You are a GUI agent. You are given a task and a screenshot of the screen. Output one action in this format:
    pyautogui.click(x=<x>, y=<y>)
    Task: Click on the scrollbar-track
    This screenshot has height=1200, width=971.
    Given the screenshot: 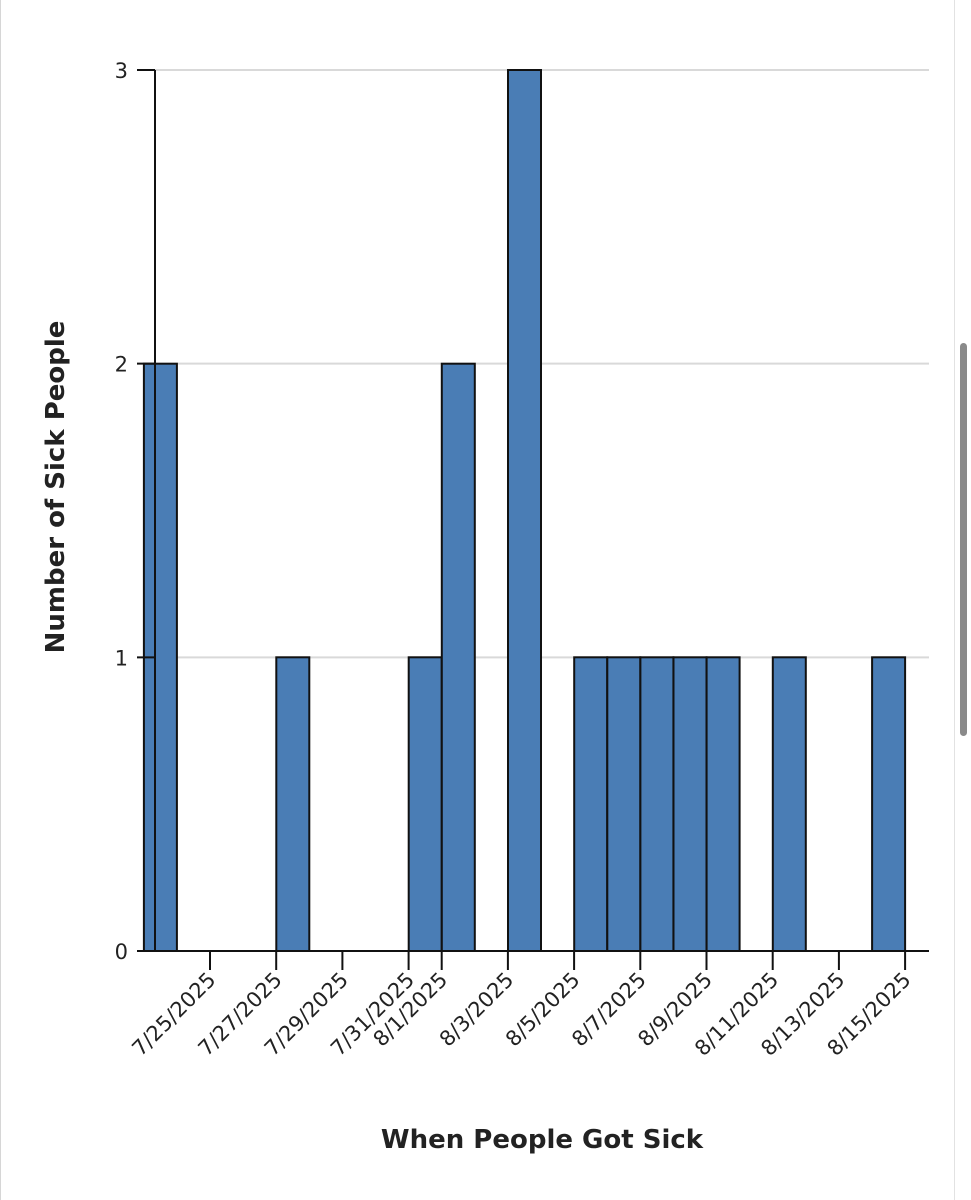 What is the action you would take?
    pyautogui.click(x=962, y=600)
    